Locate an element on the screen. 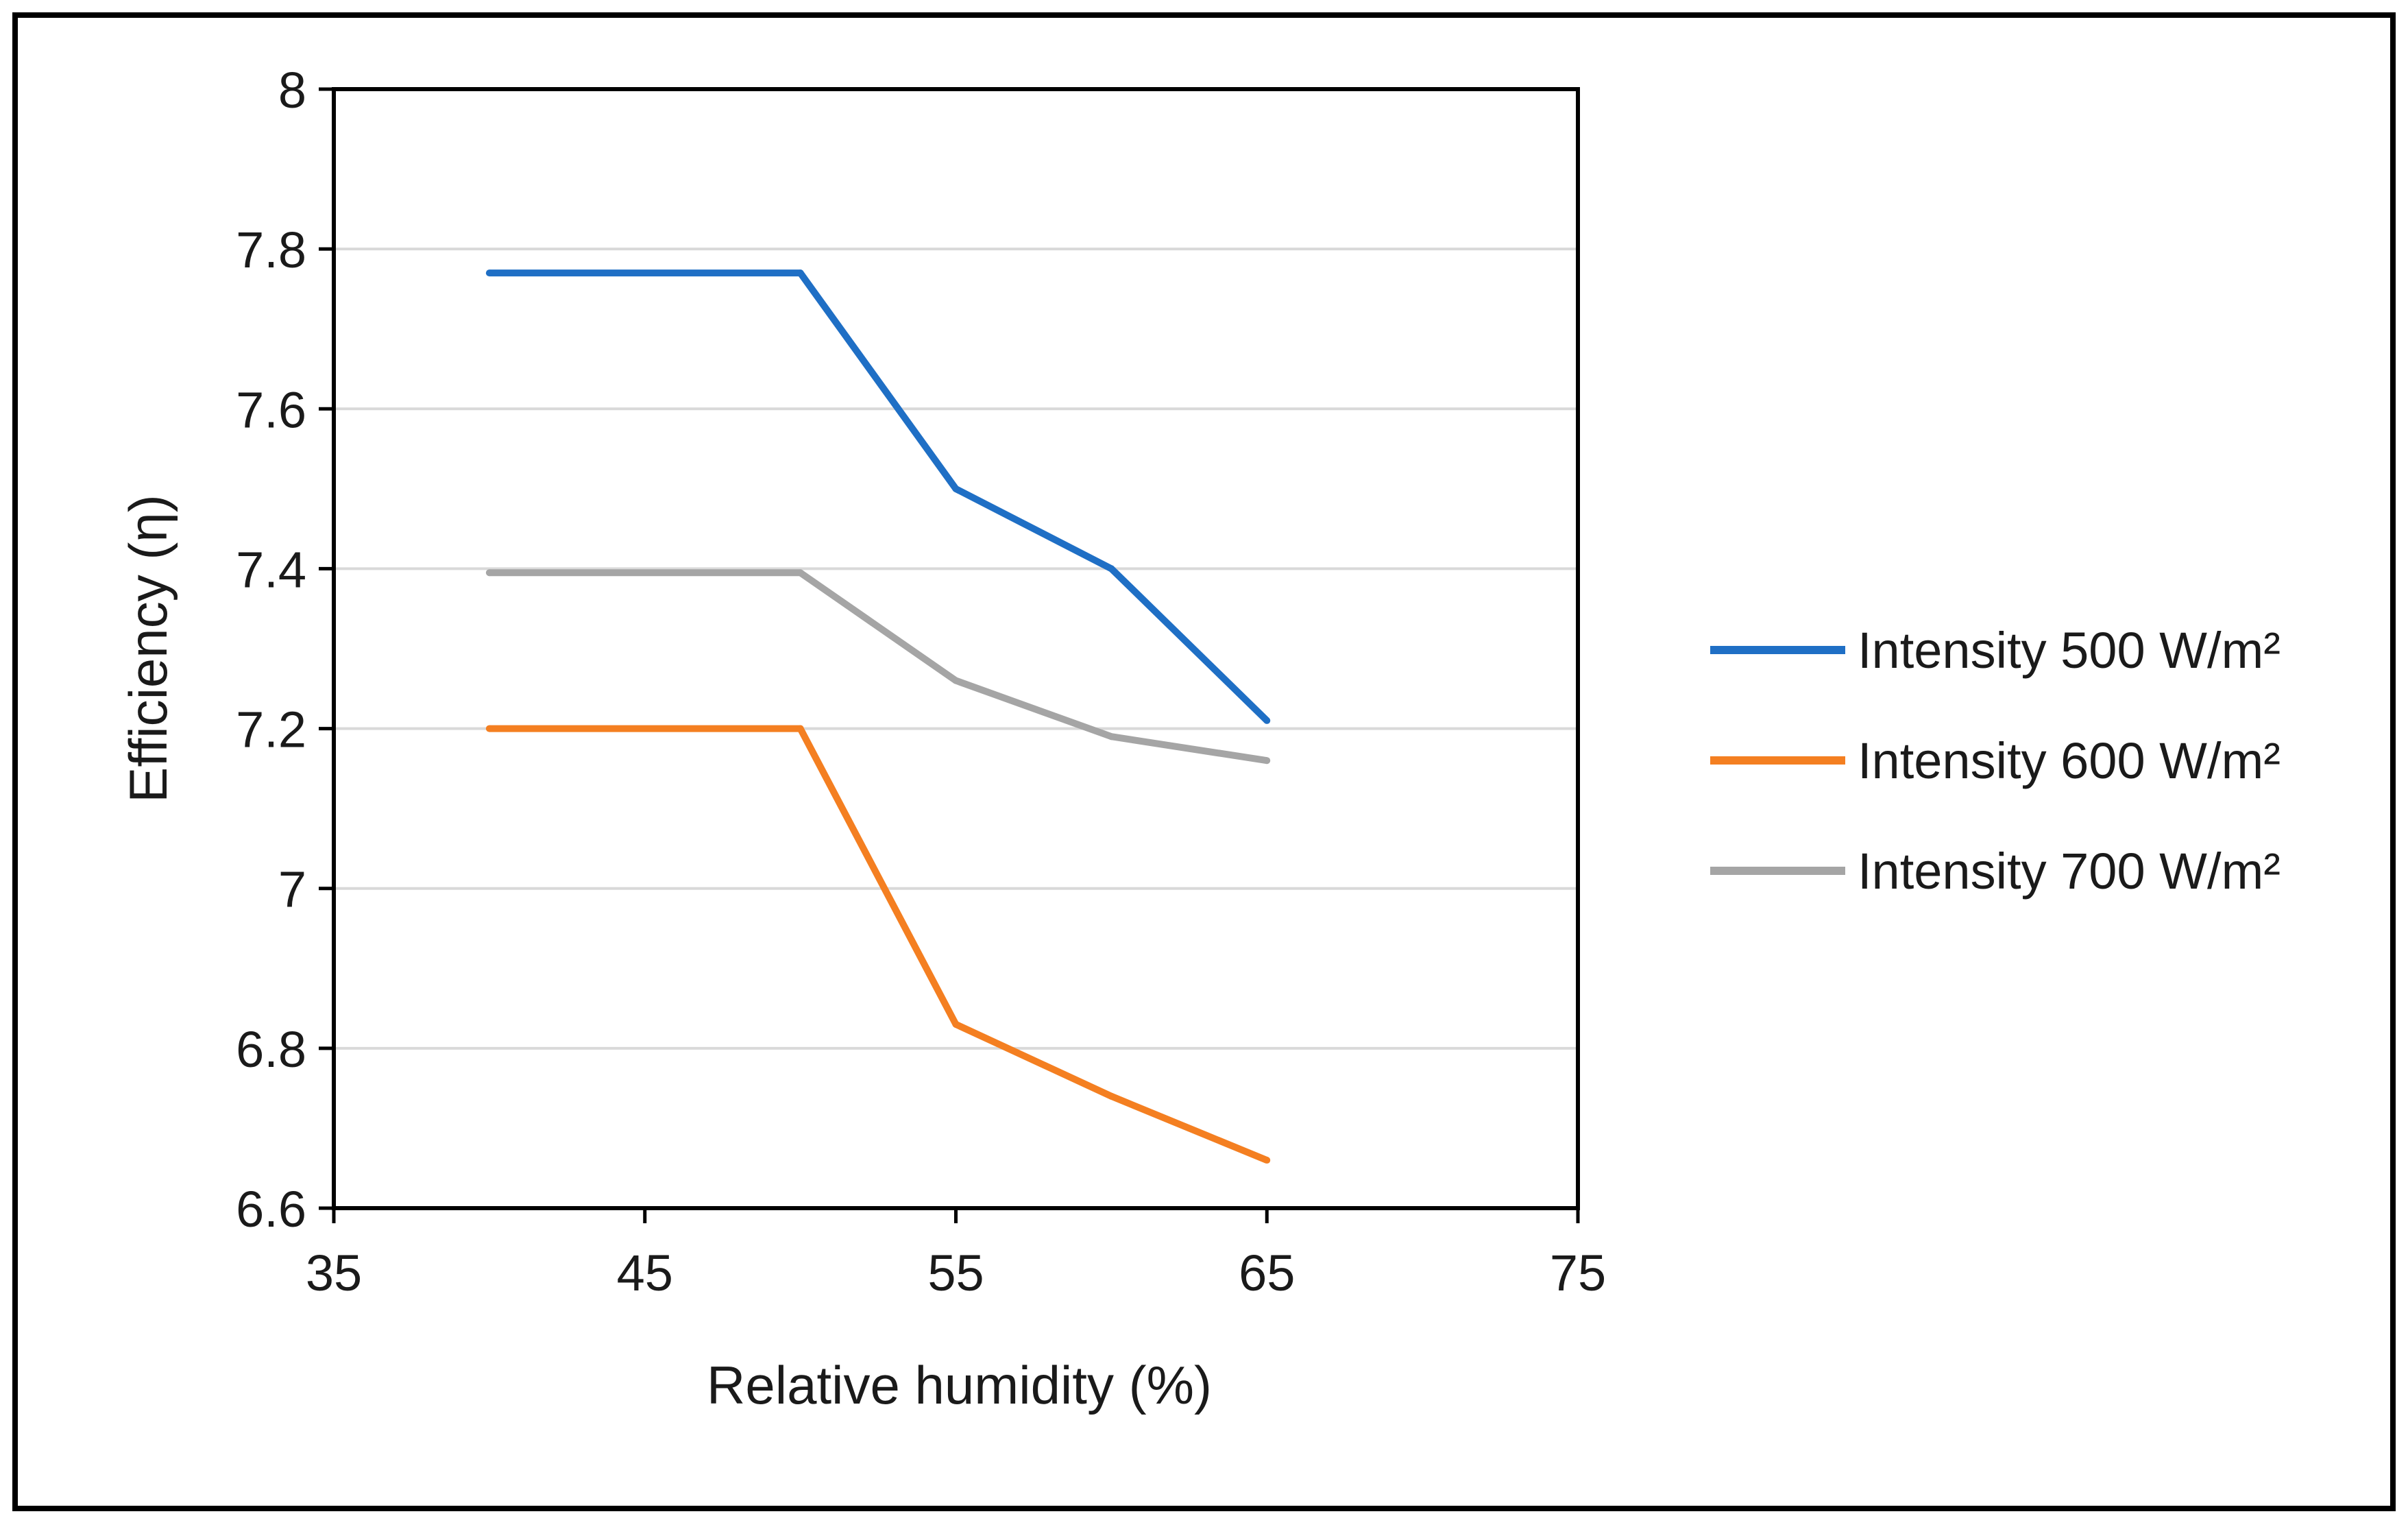  y-tick-label: 6.8 is located at coordinates (271, 1049).